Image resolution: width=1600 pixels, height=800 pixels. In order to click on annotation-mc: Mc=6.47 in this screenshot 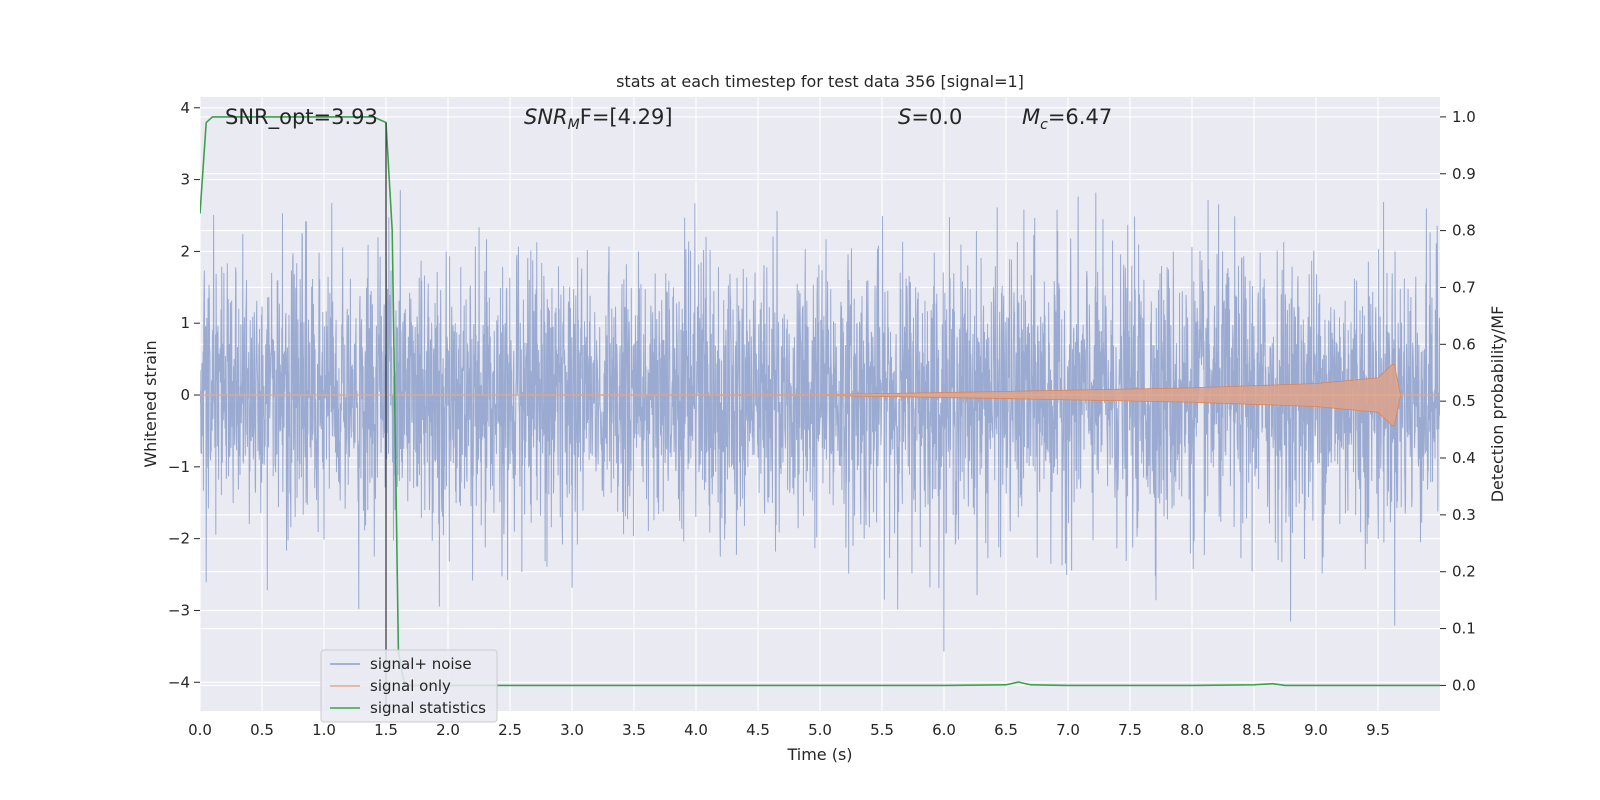, I will do `click(1067, 119)`.